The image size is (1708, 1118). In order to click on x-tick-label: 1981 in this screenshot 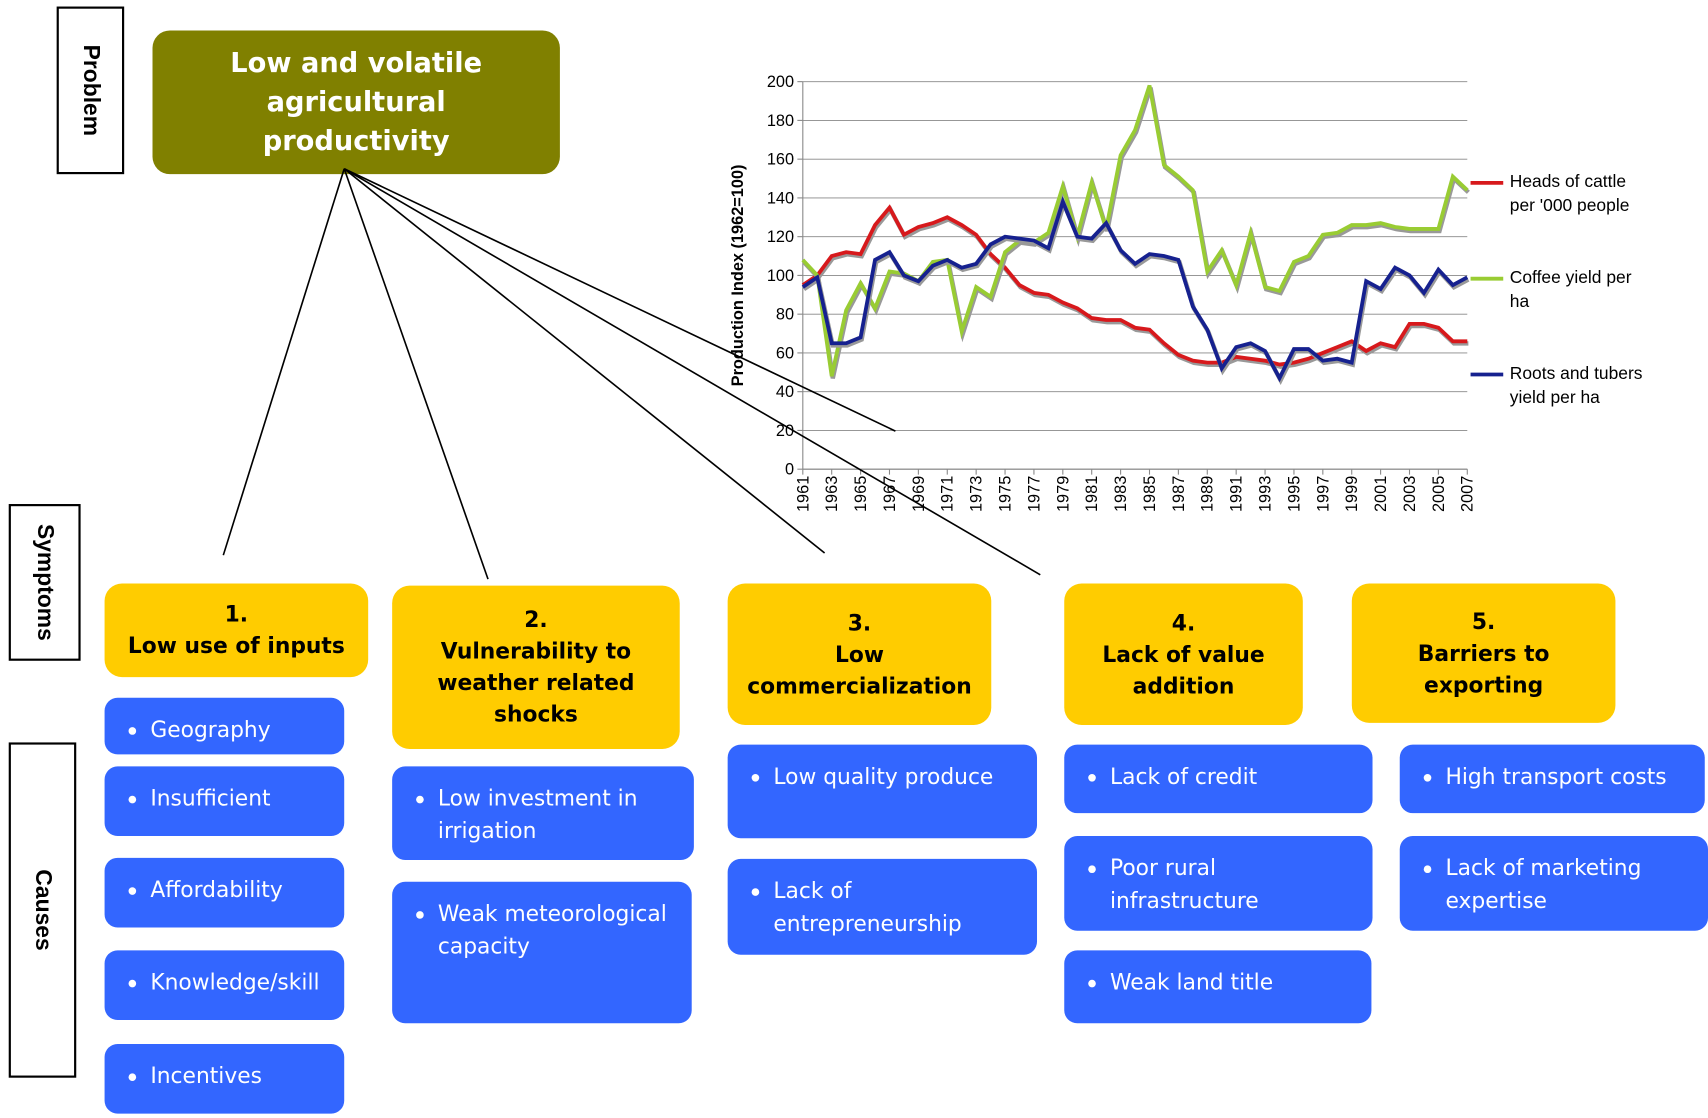, I will do `click(1092, 494)`.